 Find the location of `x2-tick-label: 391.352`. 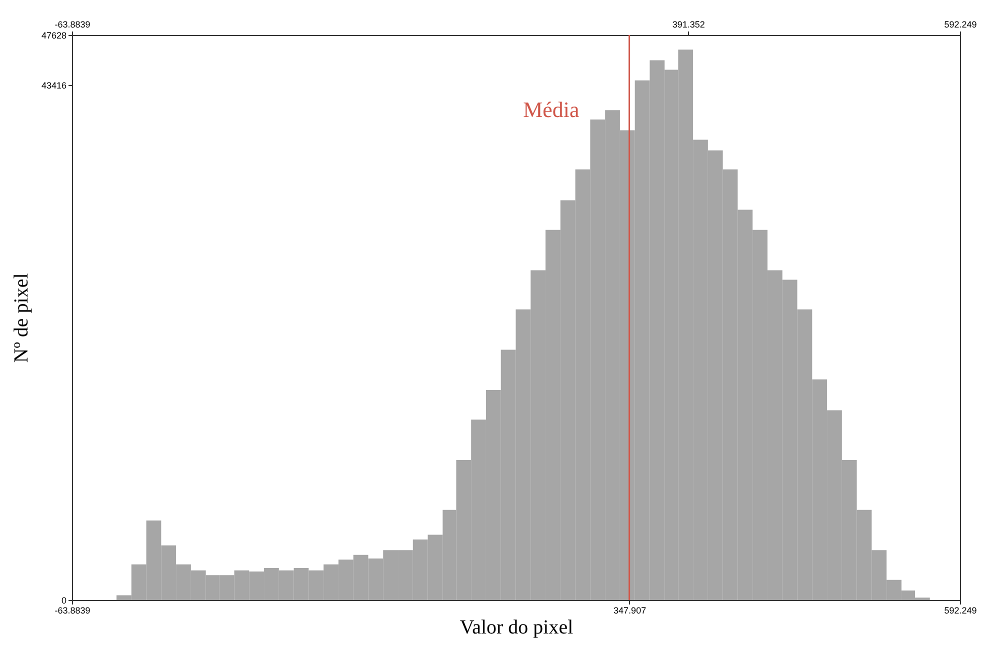

x2-tick-label: 391.352 is located at coordinates (688, 25).